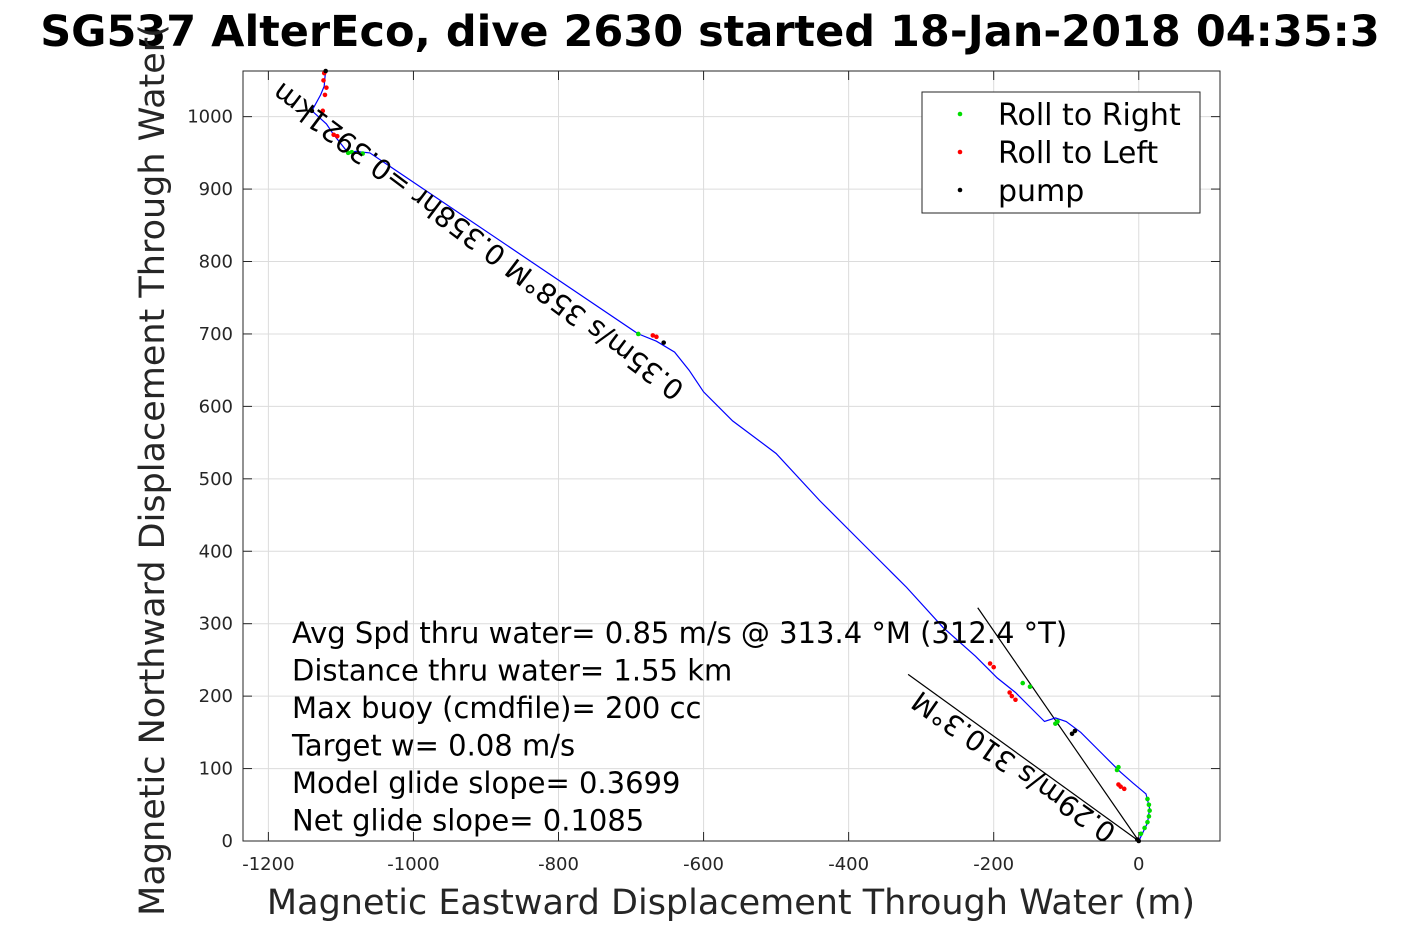  What do you see at coordinates (413, 864) in the screenshot?
I see `x-tick-label: -1000` at bounding box center [413, 864].